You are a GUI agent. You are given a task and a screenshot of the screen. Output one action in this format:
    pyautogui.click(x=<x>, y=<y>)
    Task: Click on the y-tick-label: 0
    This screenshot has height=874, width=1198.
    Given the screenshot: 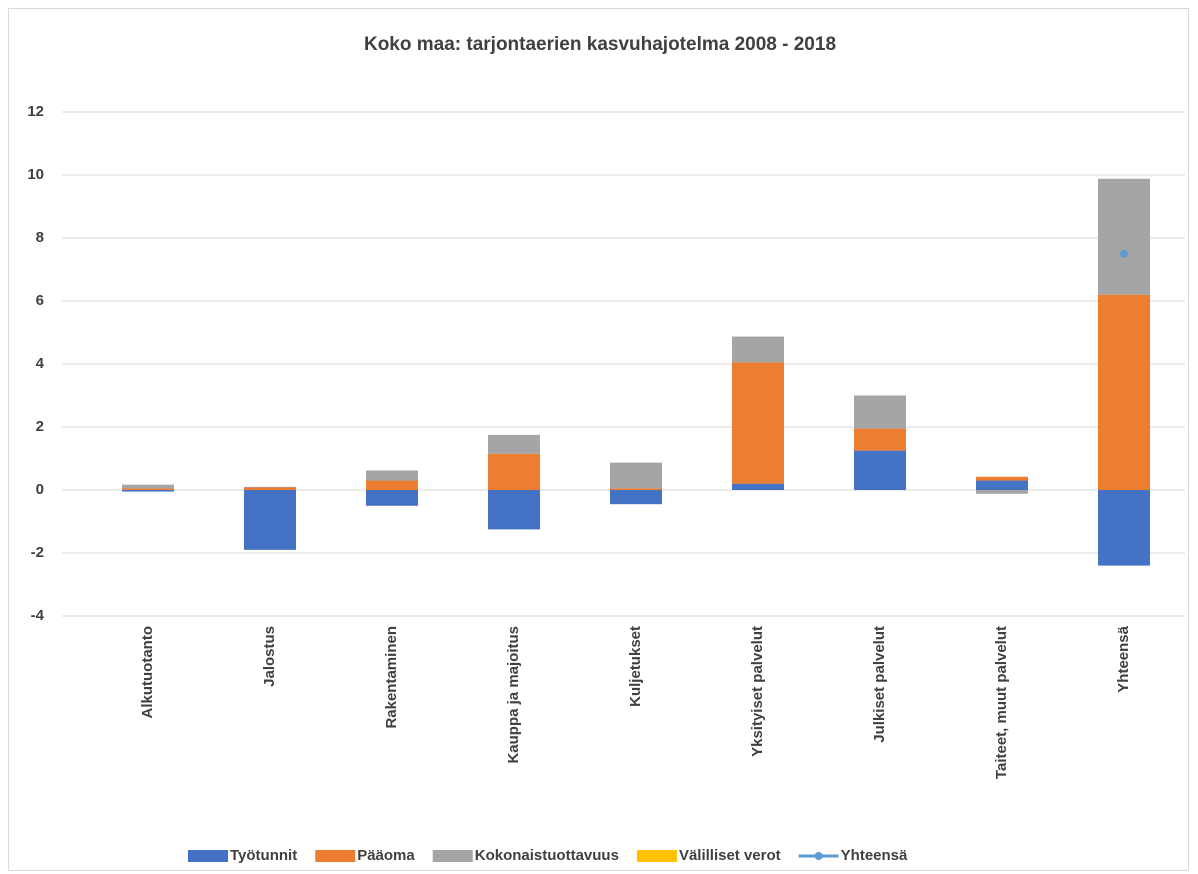 What is the action you would take?
    pyautogui.click(x=40, y=489)
    